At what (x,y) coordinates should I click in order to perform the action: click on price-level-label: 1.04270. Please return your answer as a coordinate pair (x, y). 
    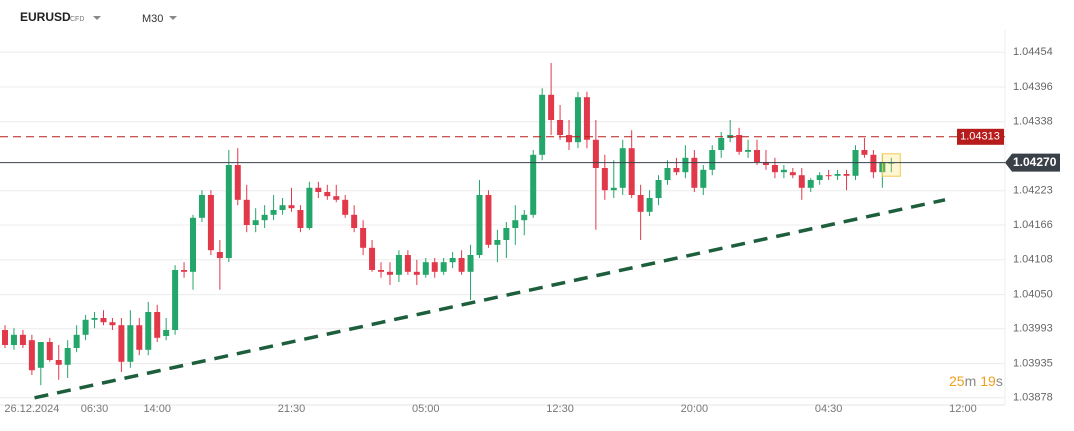
    Looking at the image, I should click on (1035, 162).